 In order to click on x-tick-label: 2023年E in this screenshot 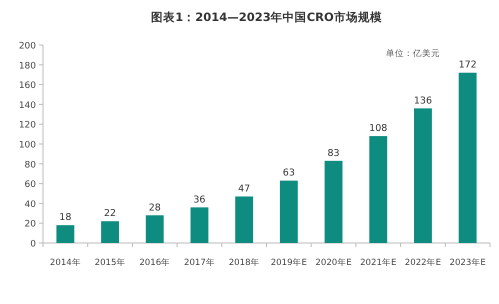, I will do `click(467, 262)`.